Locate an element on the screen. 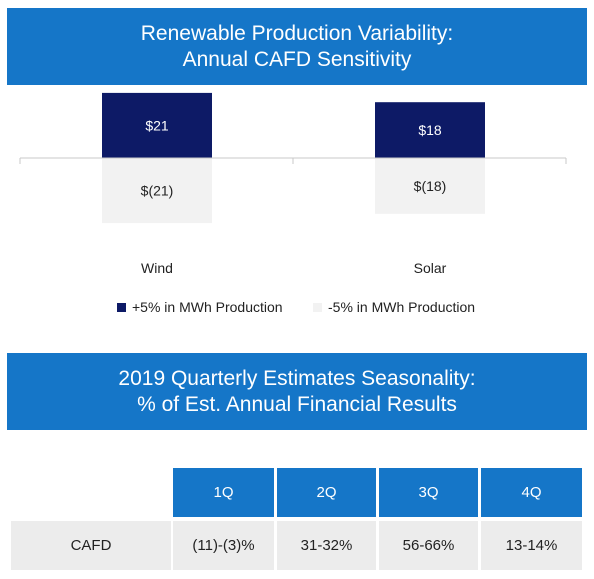 This screenshot has height=579, width=594. legend-item-negative: -5% in MWh Production is located at coordinates (394, 307).